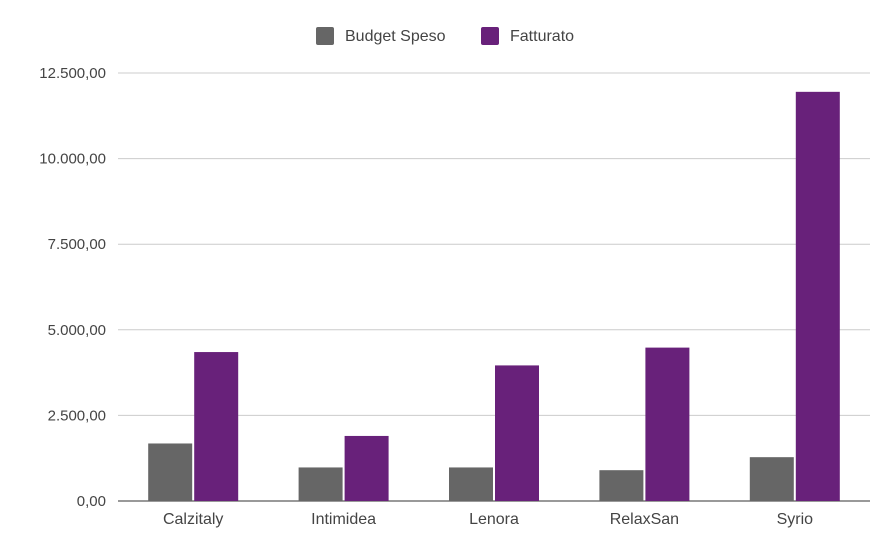 This screenshot has width=896, height=545. What do you see at coordinates (517, 433) in the screenshot?
I see `bar-fatturato-lenora` at bounding box center [517, 433].